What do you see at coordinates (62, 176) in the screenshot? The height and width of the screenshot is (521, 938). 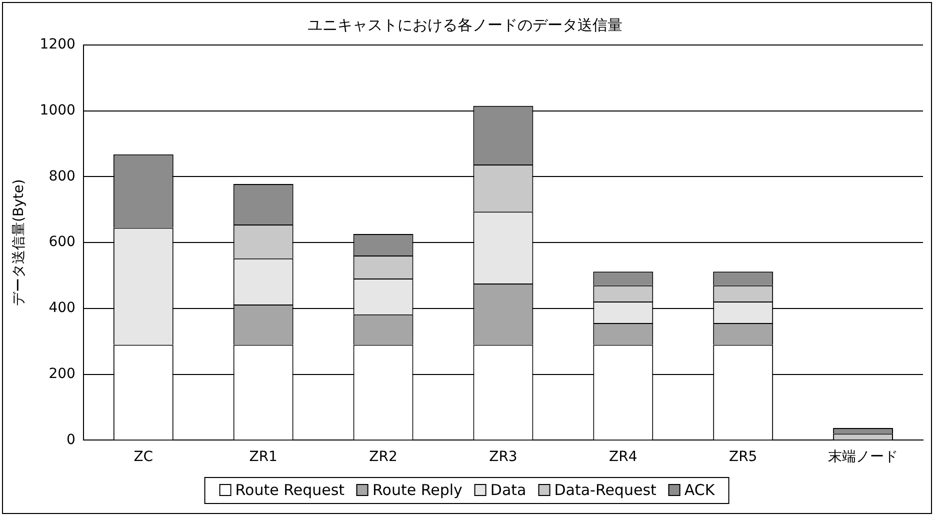 I see `y-tick-label: 800` at bounding box center [62, 176].